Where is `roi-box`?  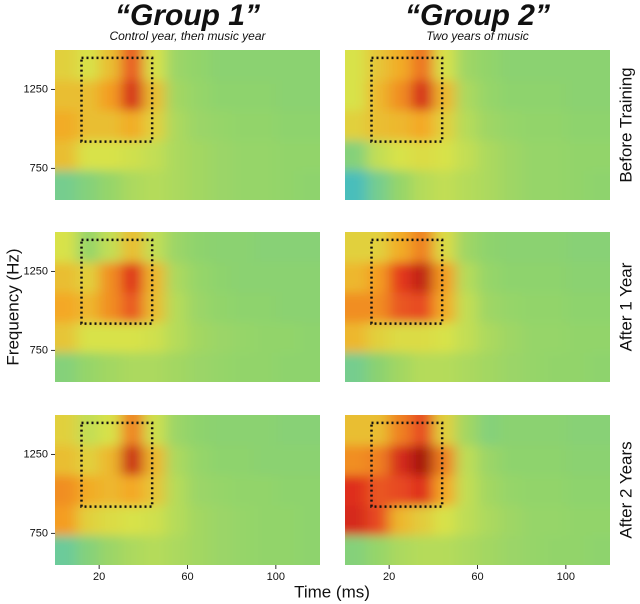
roi-box is located at coordinates (407, 281).